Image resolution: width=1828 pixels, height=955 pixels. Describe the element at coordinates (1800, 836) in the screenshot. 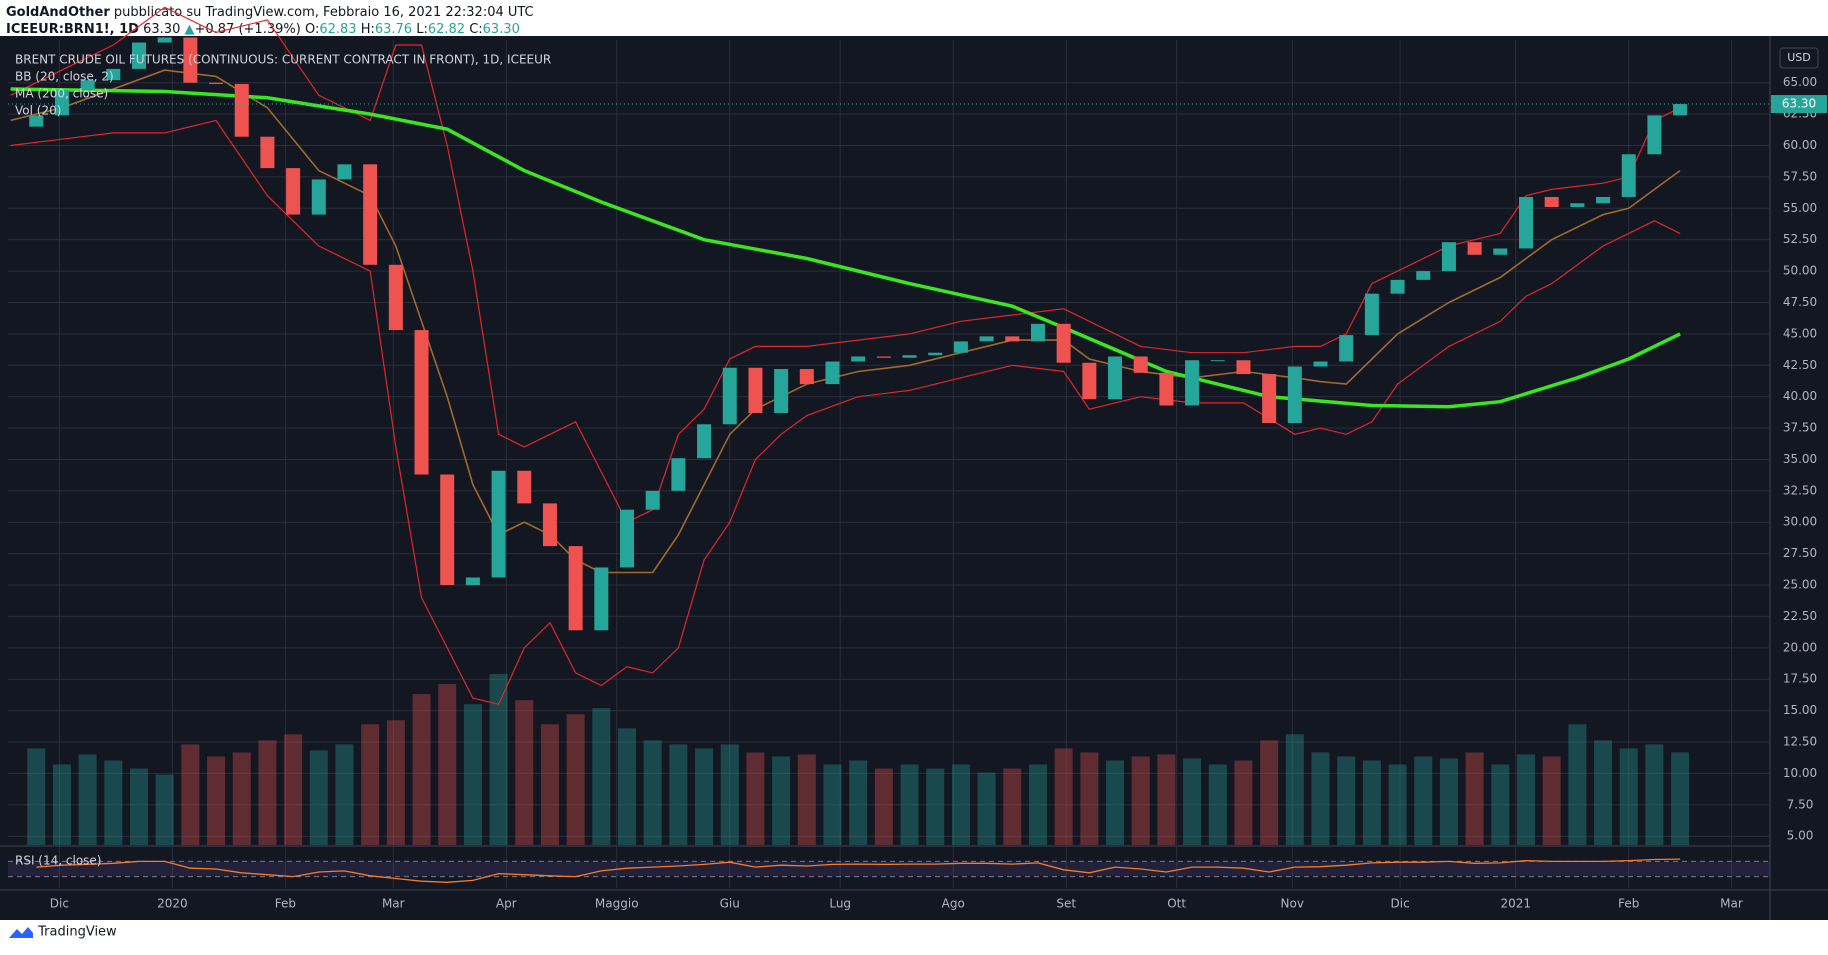

I see `y-tick-label: 5.00` at that location.